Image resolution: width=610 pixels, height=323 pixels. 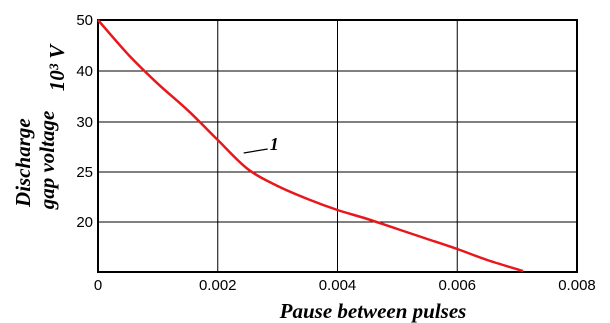 I want to click on x-tick-labels: 0 0.002 0.004 0.006 0.008, so click(x=345, y=285).